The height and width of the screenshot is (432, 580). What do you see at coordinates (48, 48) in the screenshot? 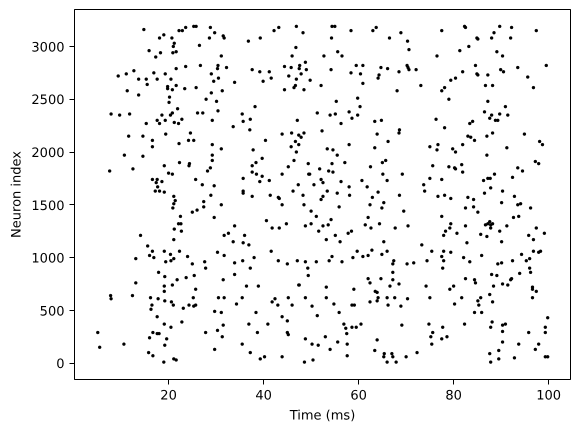
I see `y-tick-label: 3000` at bounding box center [48, 48].